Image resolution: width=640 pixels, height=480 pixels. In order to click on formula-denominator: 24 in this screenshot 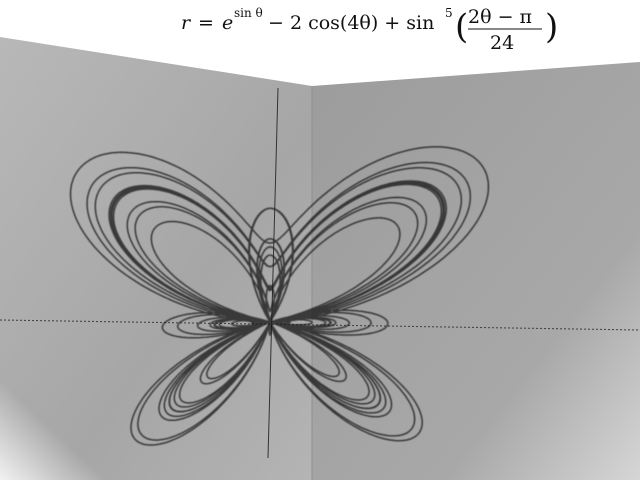, I will do `click(502, 43)`.